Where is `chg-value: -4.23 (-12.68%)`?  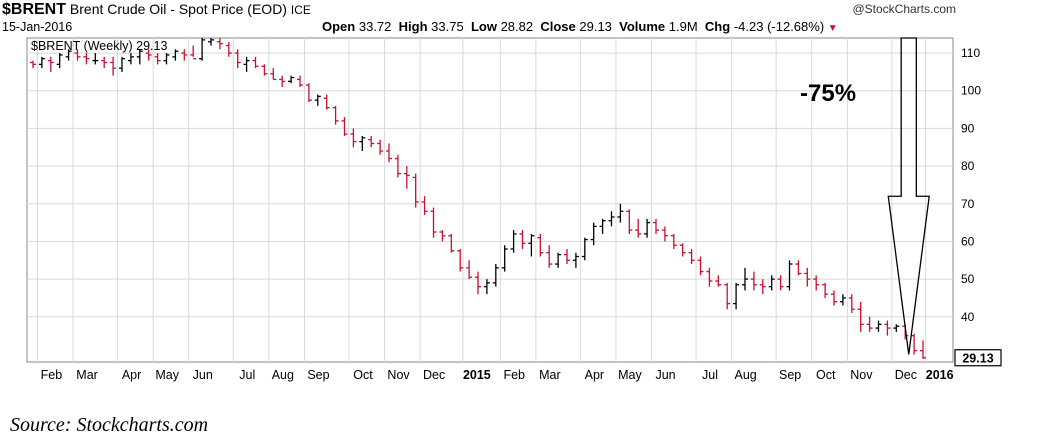
chg-value: -4.23 (-12.68%) is located at coordinates (779, 26).